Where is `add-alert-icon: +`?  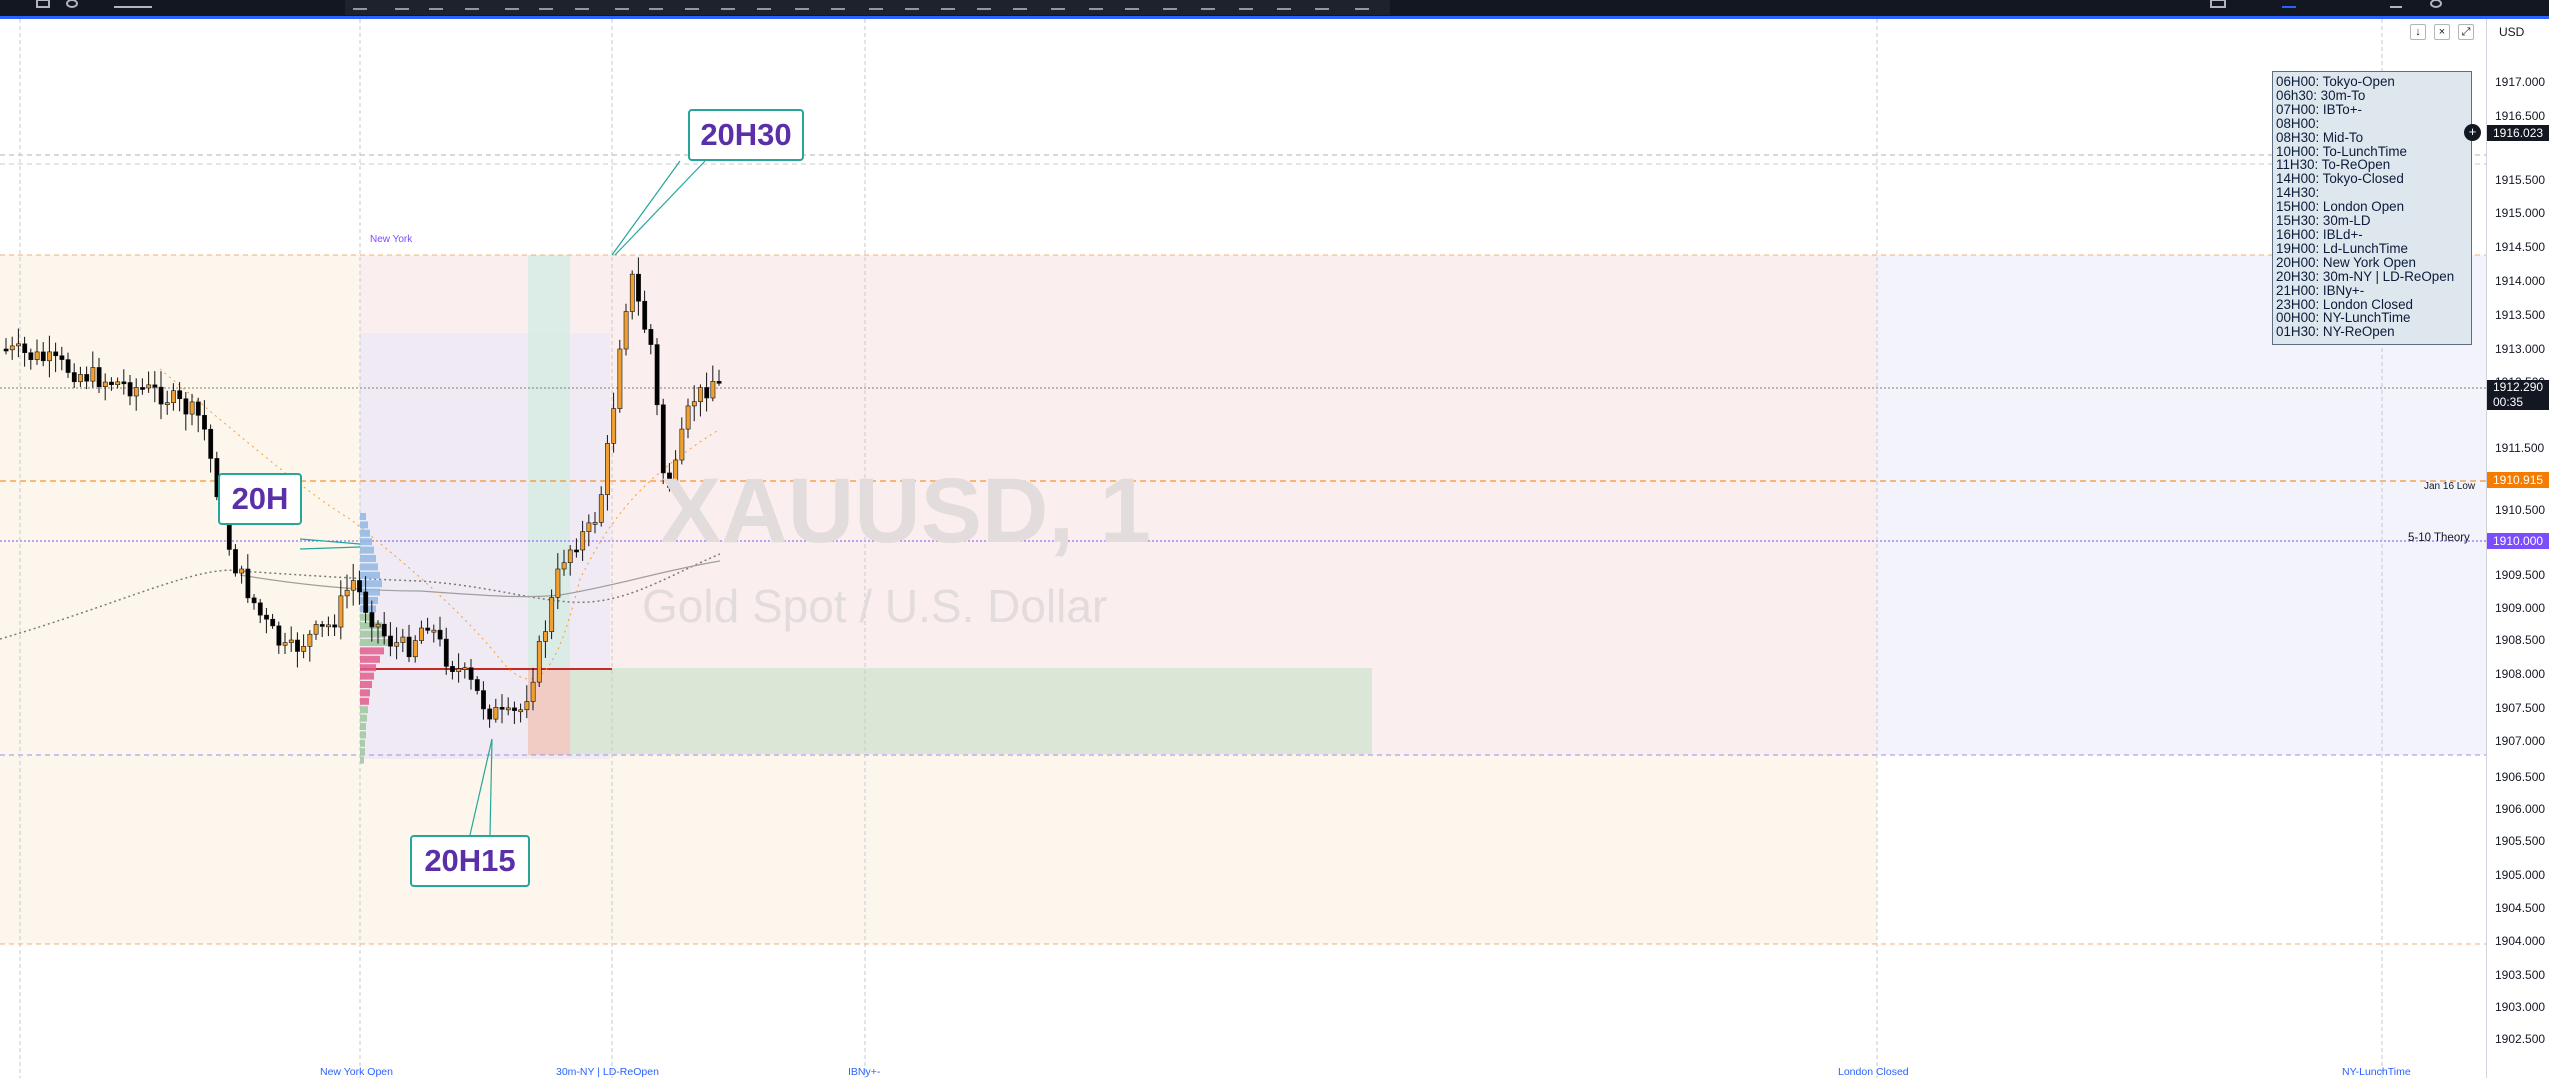
add-alert-icon: + is located at coordinates (2472, 132).